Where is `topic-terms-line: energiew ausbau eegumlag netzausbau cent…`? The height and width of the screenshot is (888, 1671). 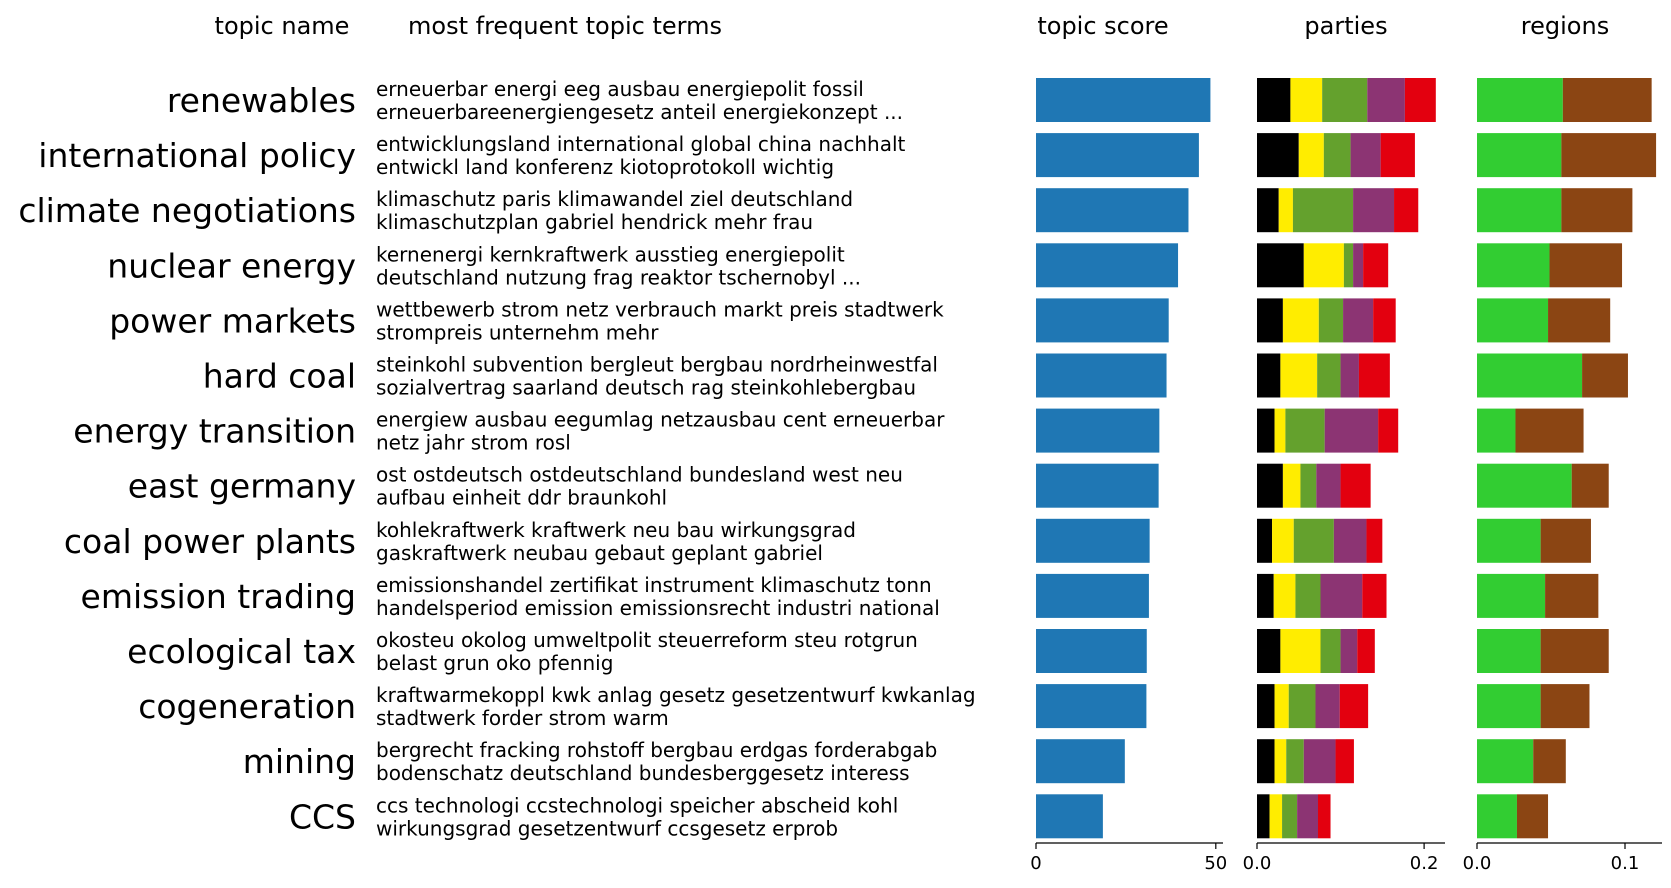 topic-terms-line: energiew ausbau eegumlag netzausbau cent… is located at coordinates (660, 420).